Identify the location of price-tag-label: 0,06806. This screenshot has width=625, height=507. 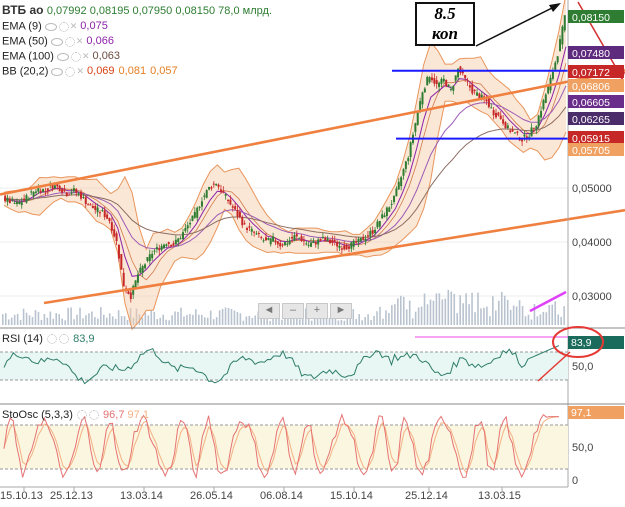
(591, 87).